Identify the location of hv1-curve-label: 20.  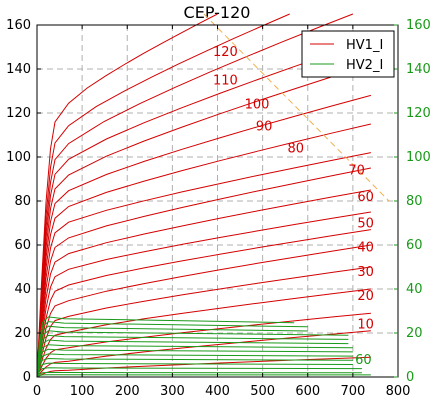
(365, 296).